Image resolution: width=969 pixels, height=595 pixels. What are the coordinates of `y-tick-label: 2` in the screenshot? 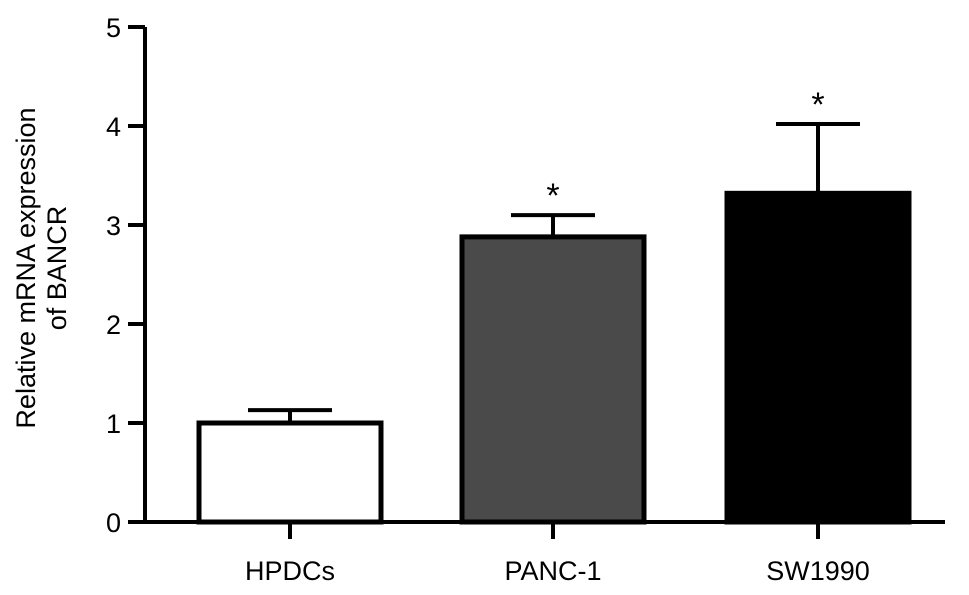 It's located at (113, 325).